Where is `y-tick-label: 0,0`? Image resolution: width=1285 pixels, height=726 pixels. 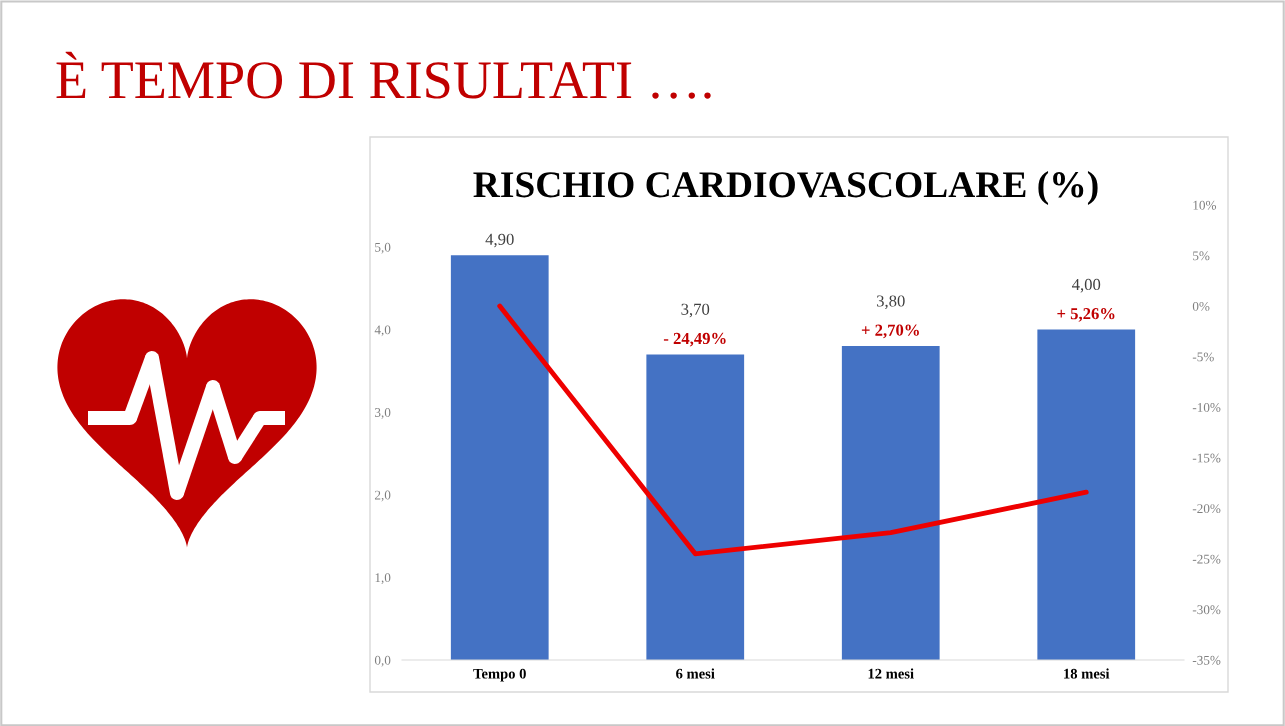 y-tick-label: 0,0 is located at coordinates (382, 661).